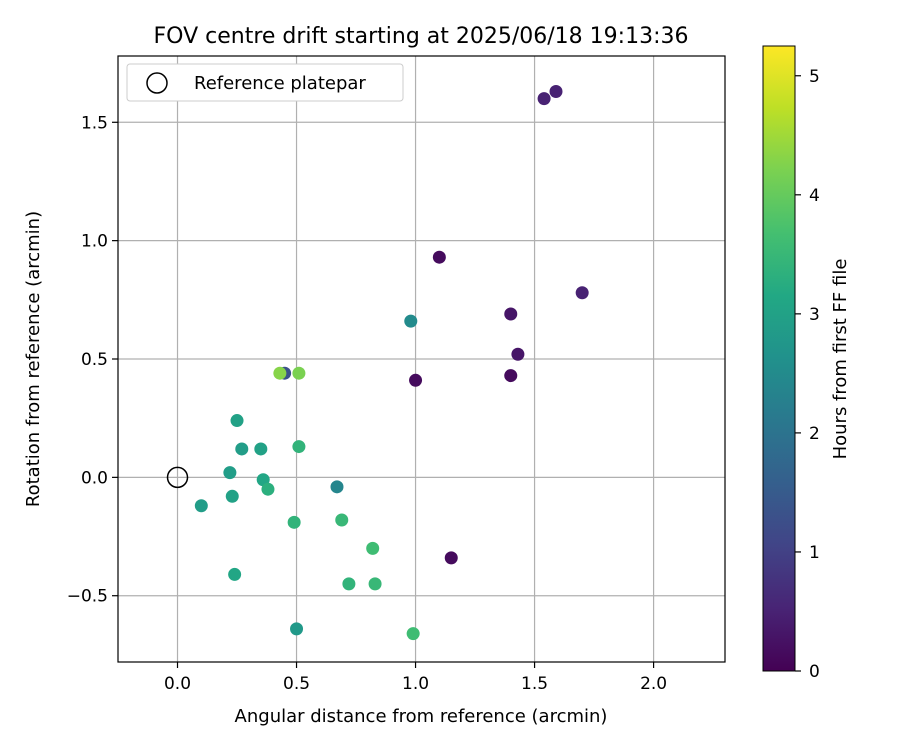 The image size is (900, 750). I want to click on colorbar-tick-label: 1, so click(814, 553).